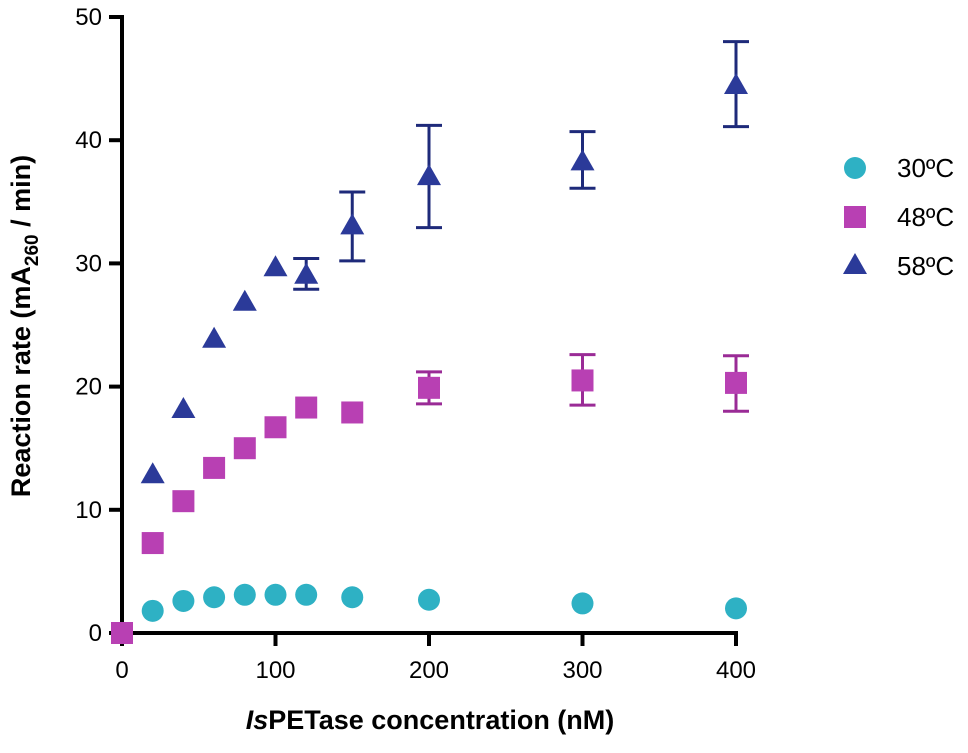  Describe the element at coordinates (121, 670) in the screenshot. I see `x-tick-label: 0` at that location.